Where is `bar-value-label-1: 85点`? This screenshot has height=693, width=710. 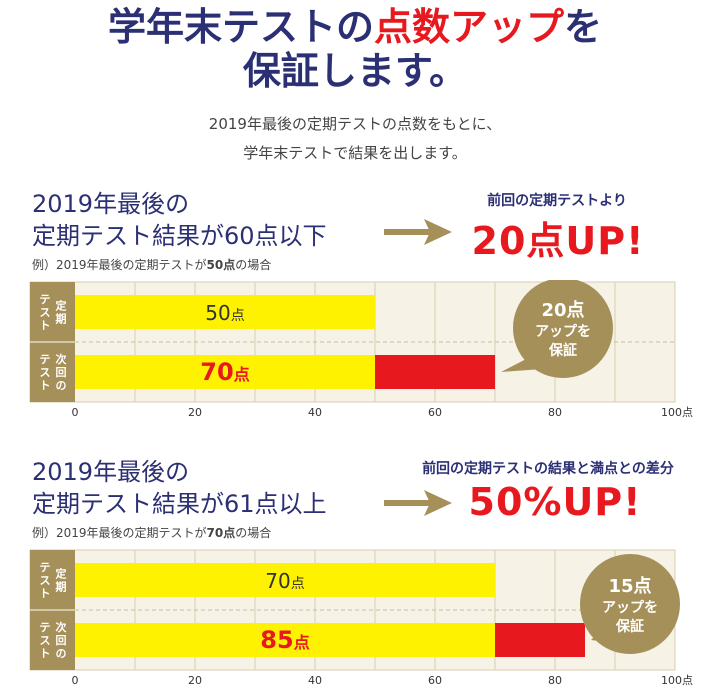 bar-value-label-1: 85点 is located at coordinates (284, 640).